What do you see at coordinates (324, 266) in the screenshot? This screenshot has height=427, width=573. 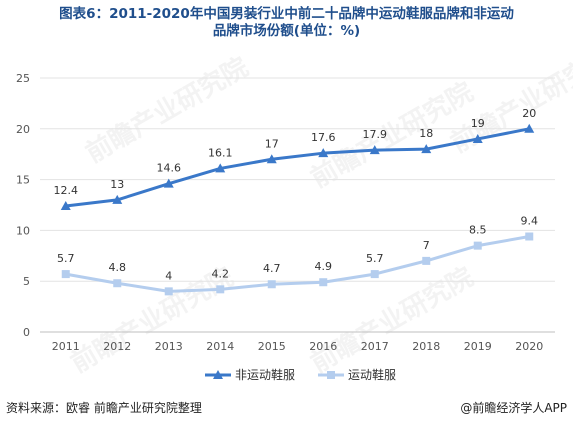 I see `data-label: 4.9` at bounding box center [324, 266].